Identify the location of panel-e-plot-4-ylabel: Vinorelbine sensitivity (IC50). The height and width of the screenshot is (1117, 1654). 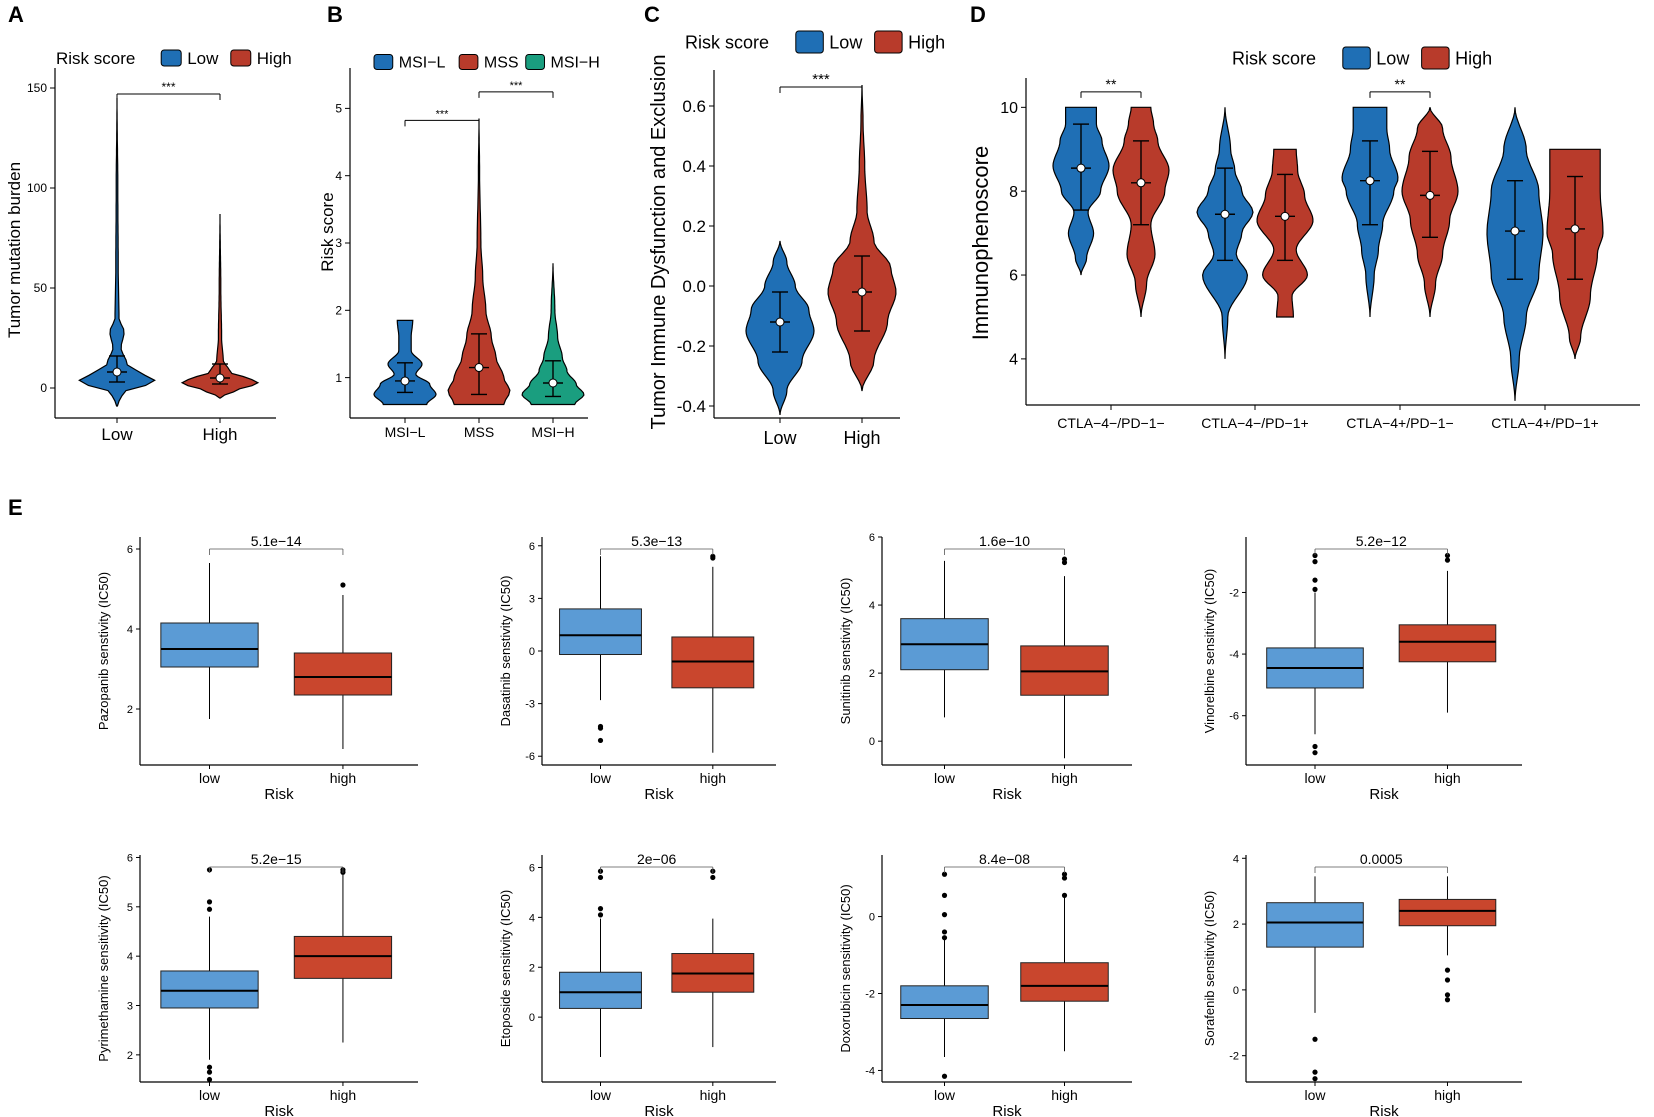
(1209, 651).